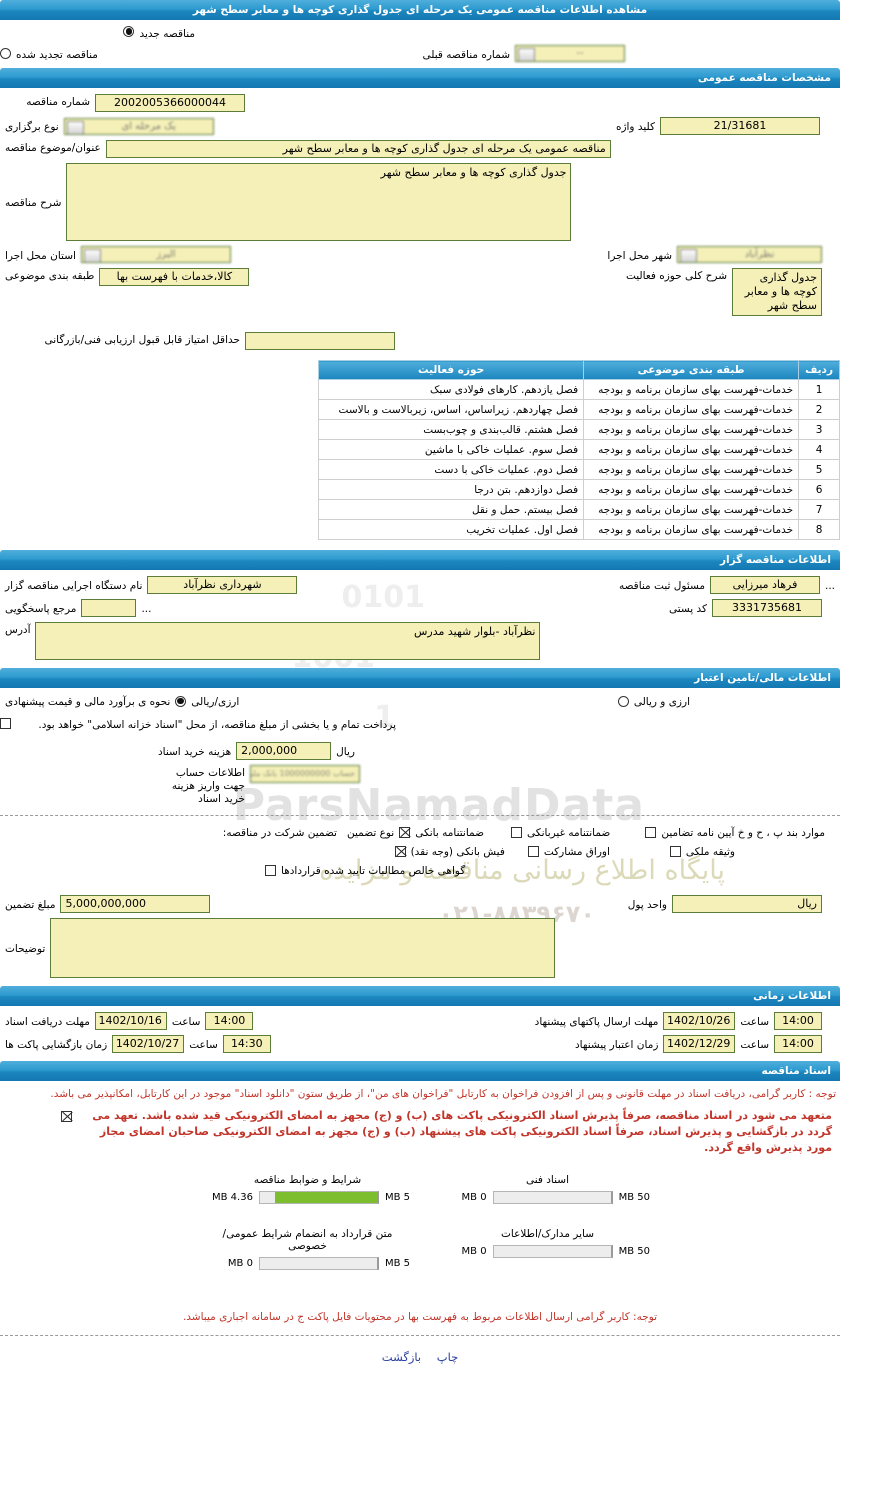  What do you see at coordinates (596, 1022) in the screenshot?
I see `submit-deadline-label: مهلت ارسال پاکتهای پیشنهاد` at bounding box center [596, 1022].